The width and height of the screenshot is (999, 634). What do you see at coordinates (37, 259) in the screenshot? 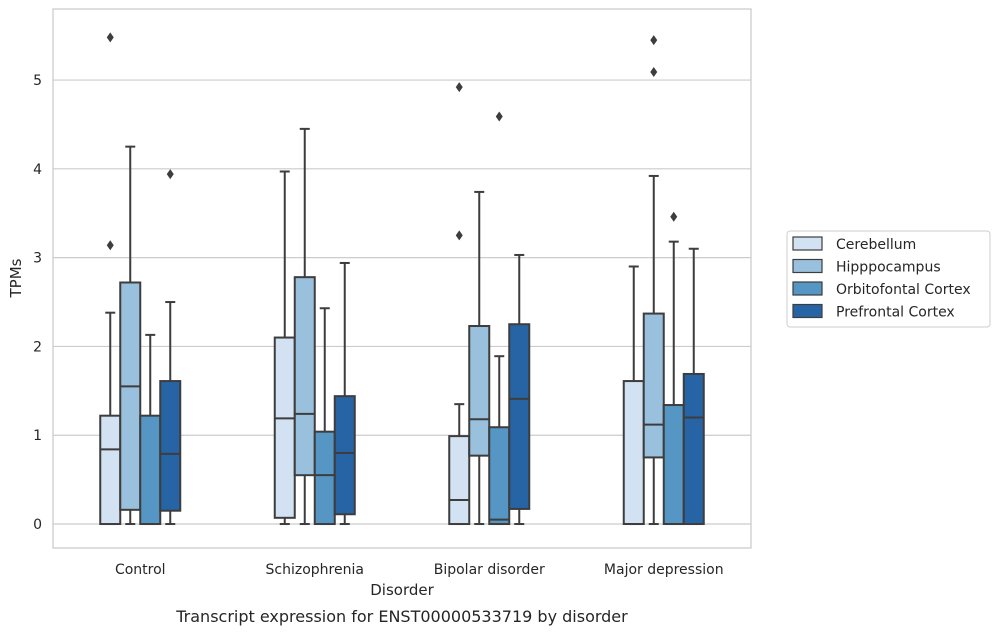
I see `y-tick-label: 3` at bounding box center [37, 259].